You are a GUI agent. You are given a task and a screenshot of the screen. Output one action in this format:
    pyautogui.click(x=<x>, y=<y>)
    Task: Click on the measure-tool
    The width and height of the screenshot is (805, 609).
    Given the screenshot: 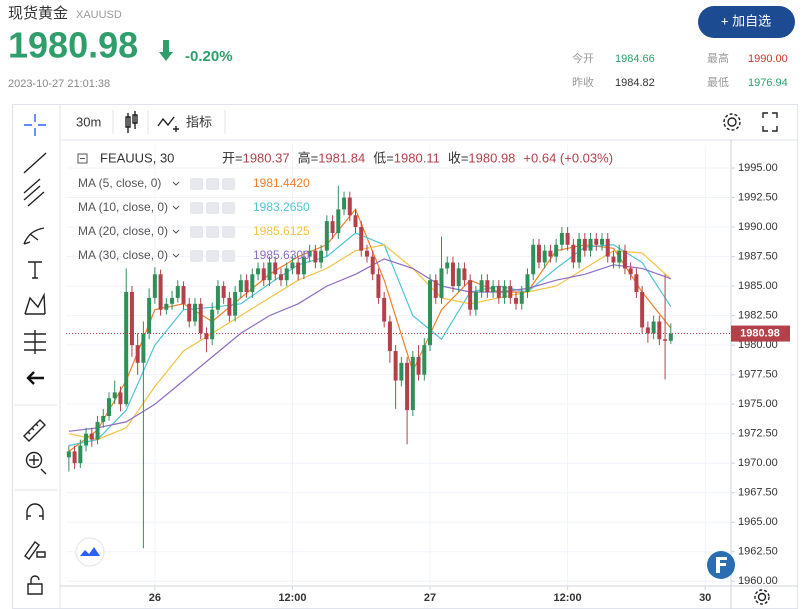 What is the action you would take?
    pyautogui.click(x=35, y=342)
    